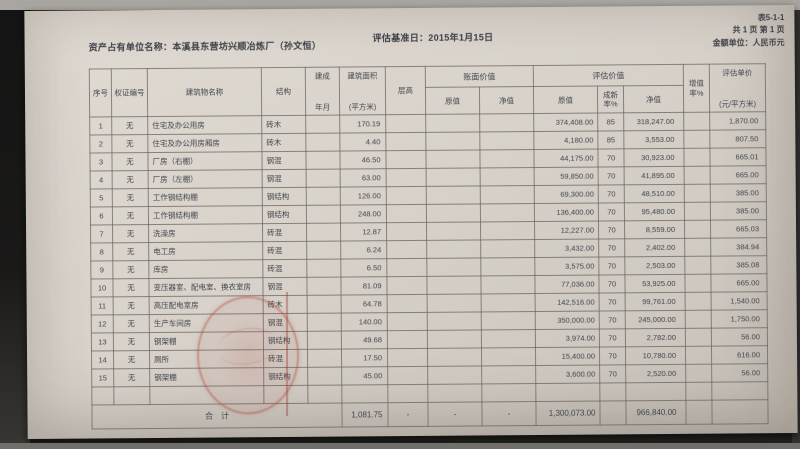  I want to click on table-cell: 140.00, so click(364, 322).